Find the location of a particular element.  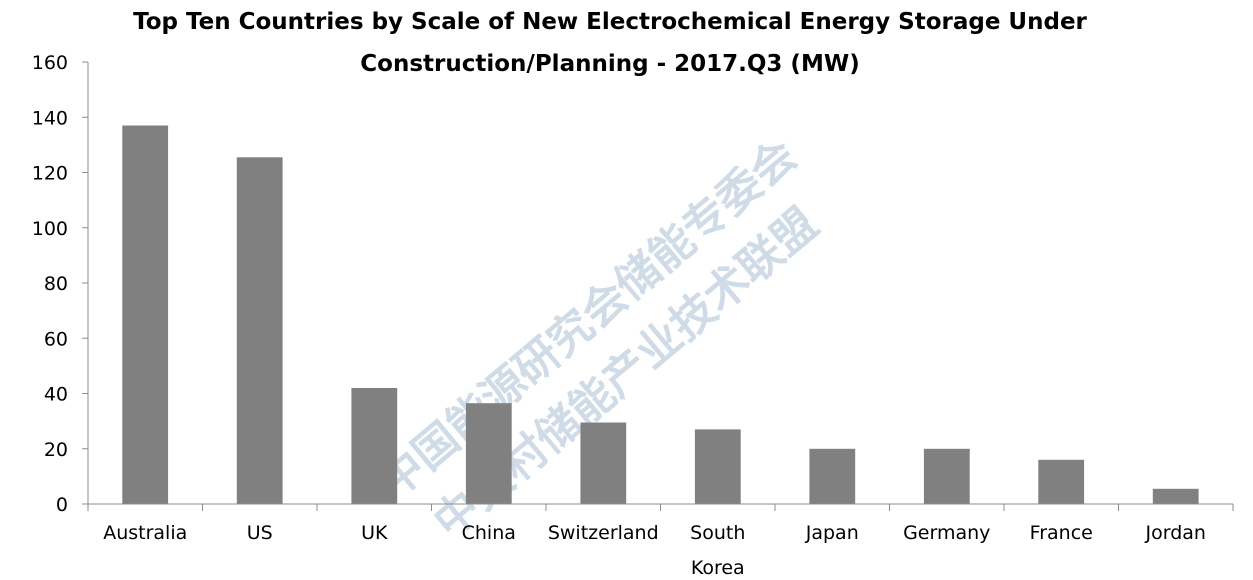

x-tick-label: Switzerland is located at coordinates (603, 533).